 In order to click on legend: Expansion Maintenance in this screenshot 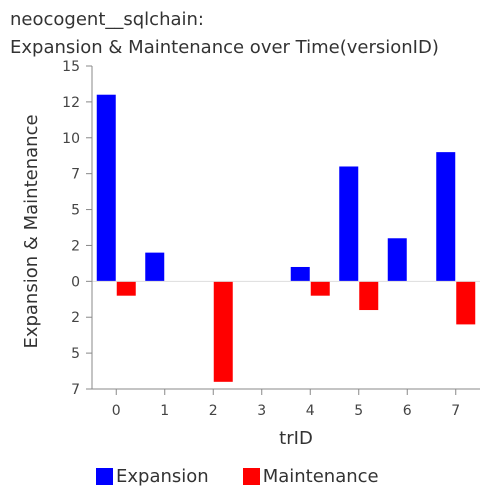, I will do `click(254, 476)`.